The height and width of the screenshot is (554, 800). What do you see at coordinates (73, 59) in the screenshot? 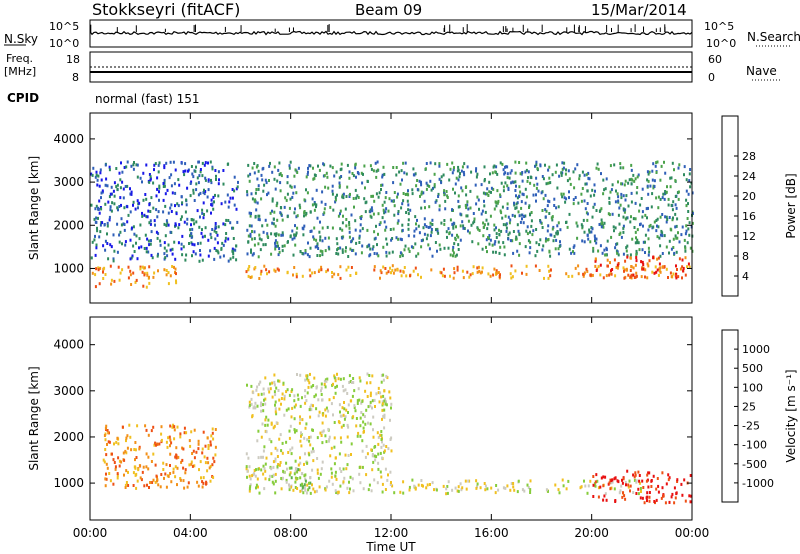
I see `freq-tick-top: 18` at bounding box center [73, 59].